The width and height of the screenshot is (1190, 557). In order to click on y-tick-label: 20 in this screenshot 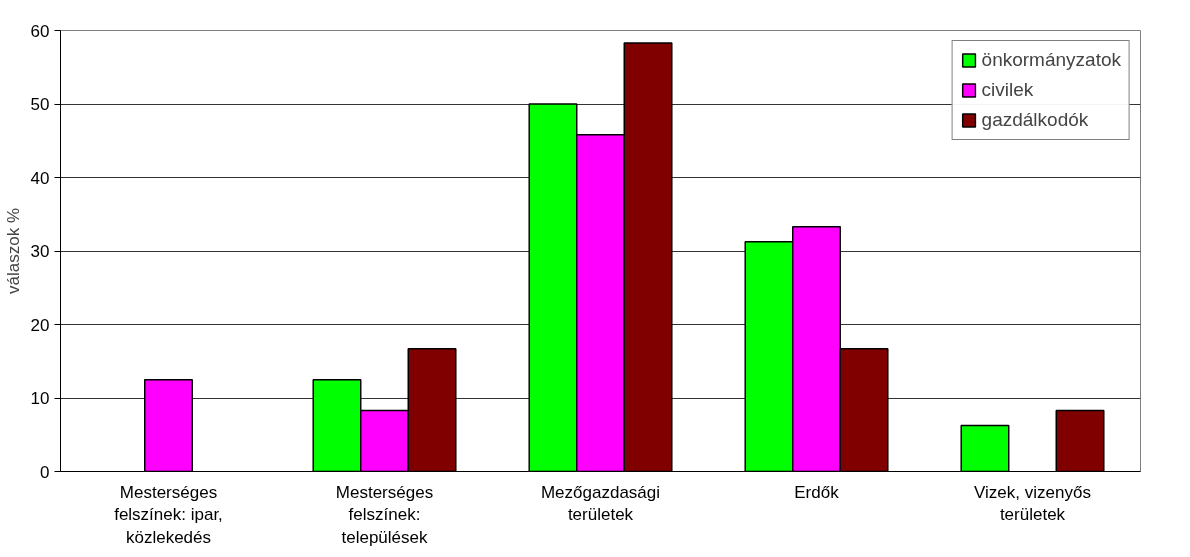, I will do `click(40, 325)`.